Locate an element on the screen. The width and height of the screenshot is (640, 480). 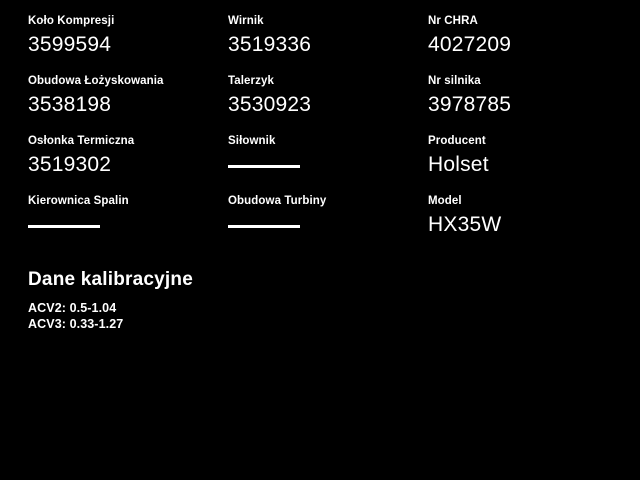
spec-label: Obudowa Łożyskowania is located at coordinates (96, 81).